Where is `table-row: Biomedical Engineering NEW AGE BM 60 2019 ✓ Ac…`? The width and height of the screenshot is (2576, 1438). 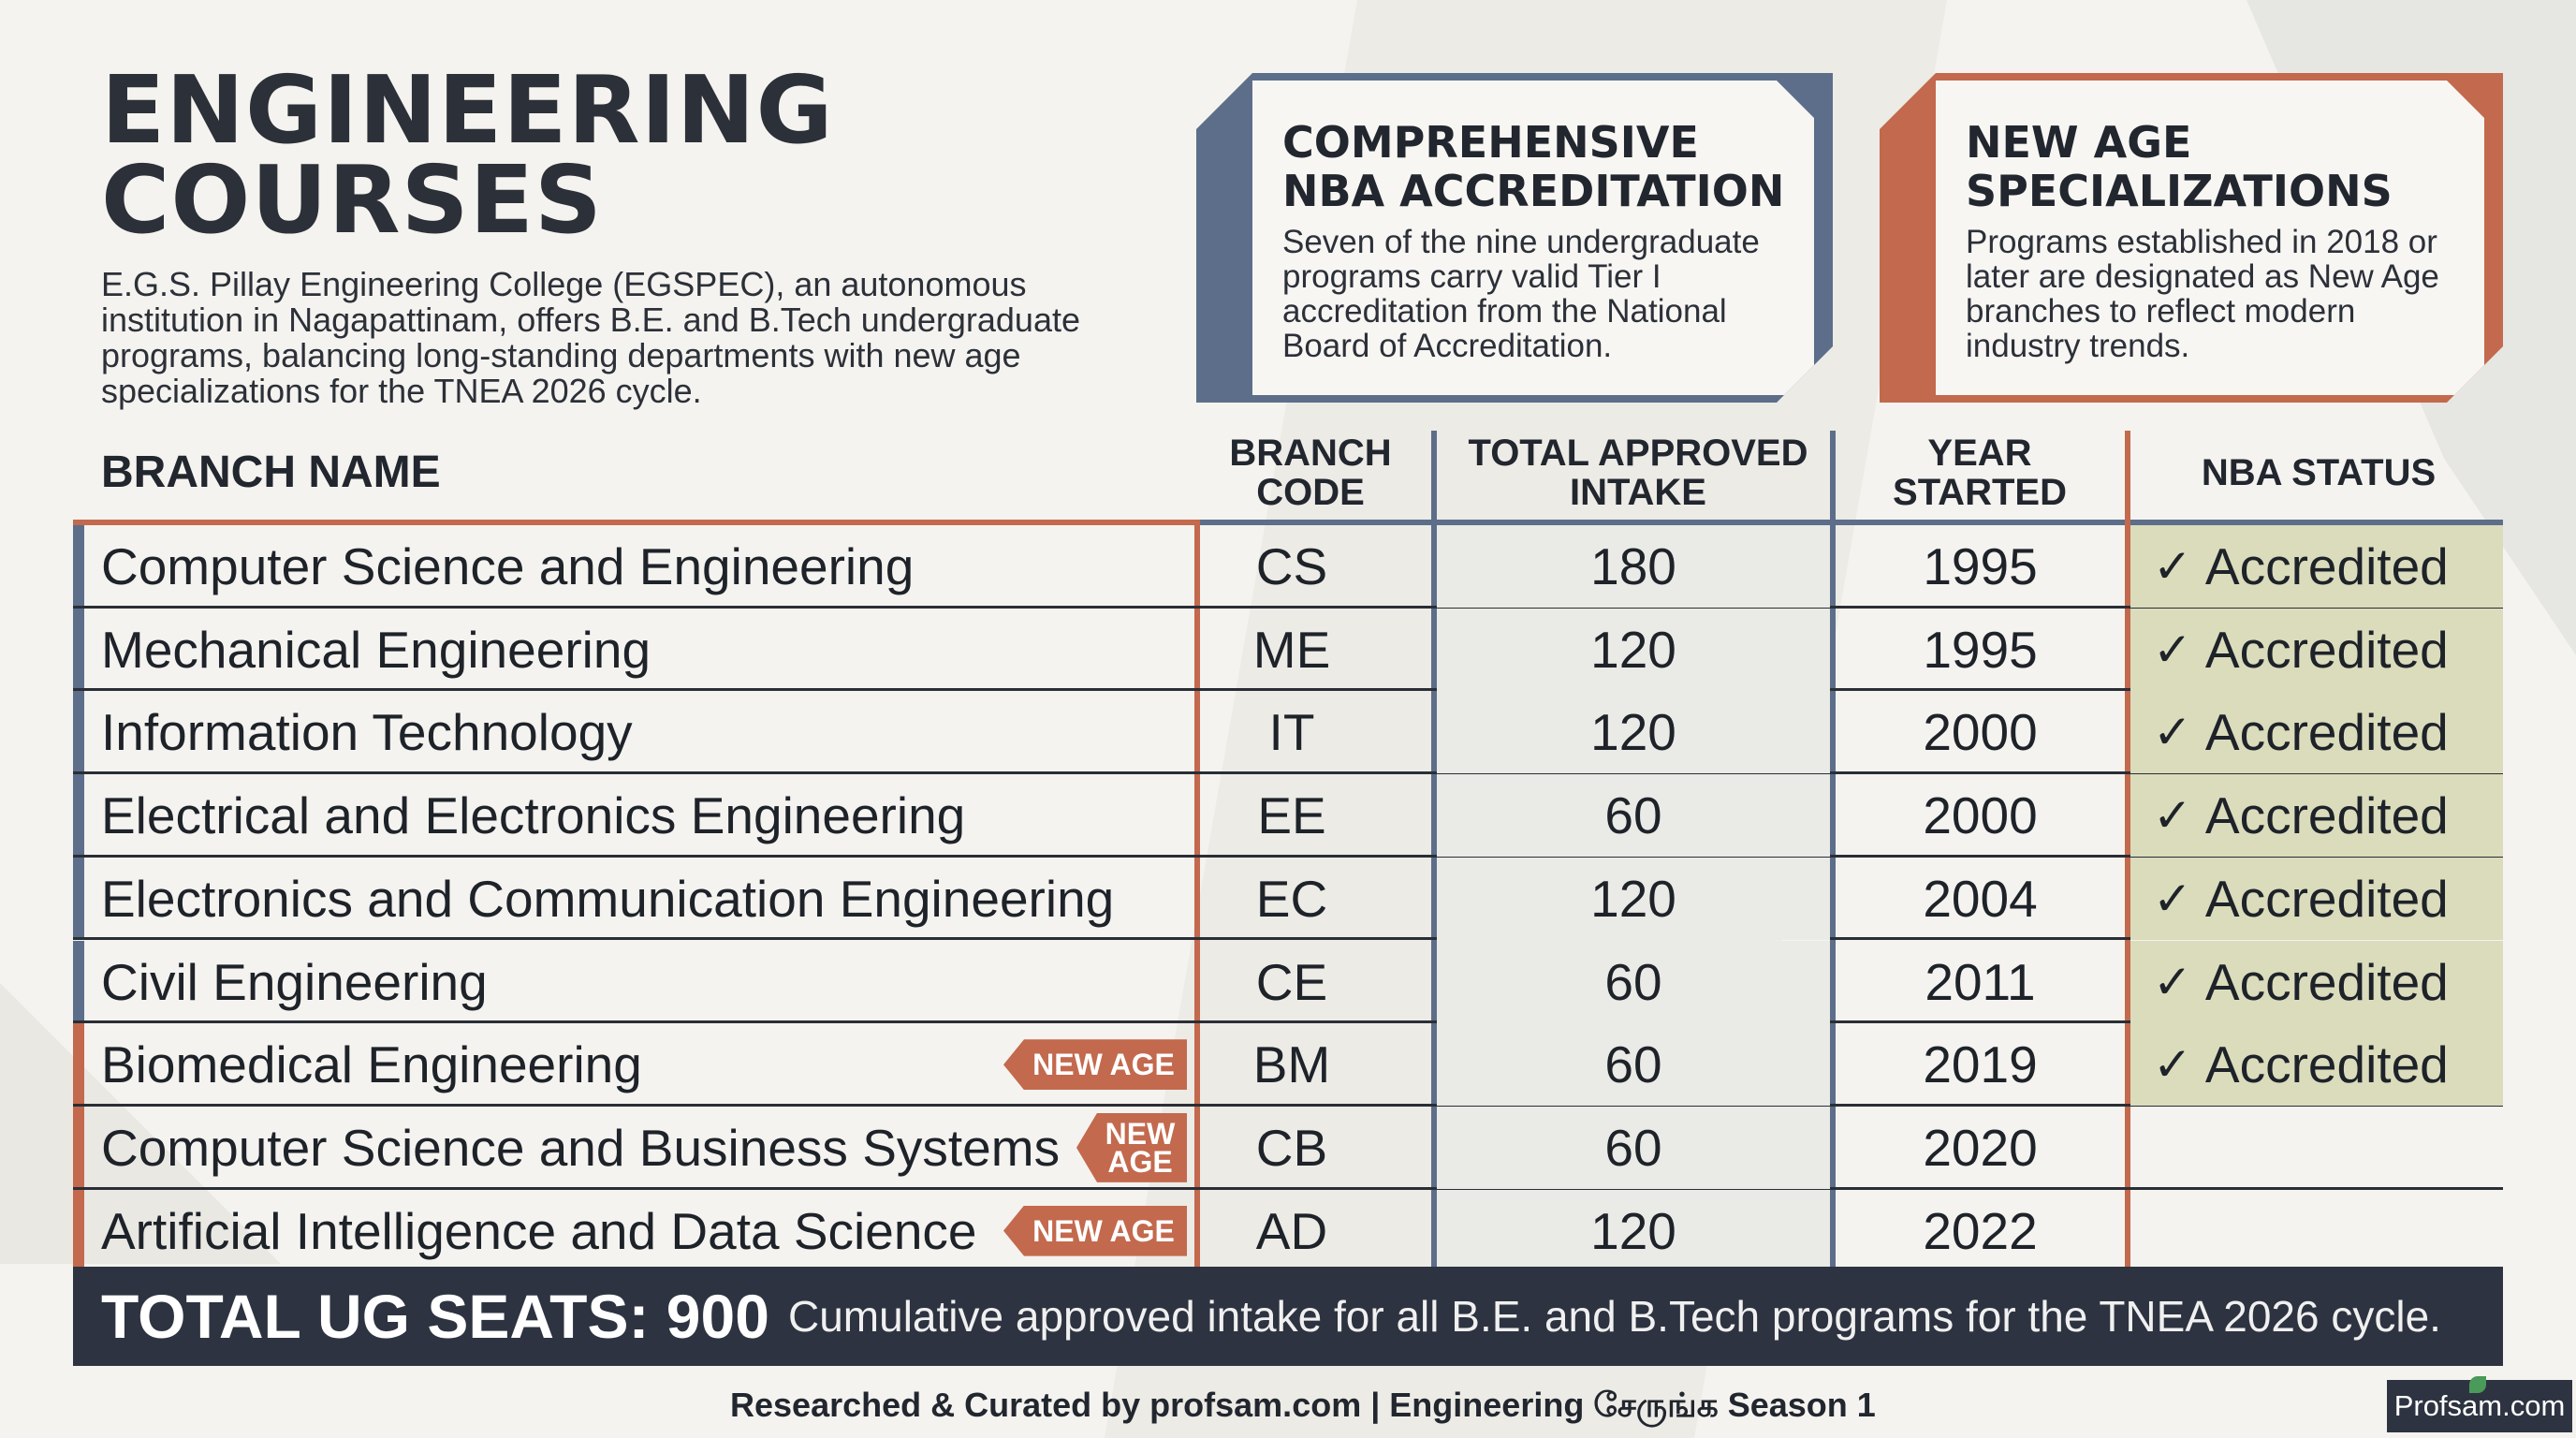 table-row: Biomedical Engineering NEW AGE BM 60 2019 ✓ Ac… is located at coordinates (1288, 1065).